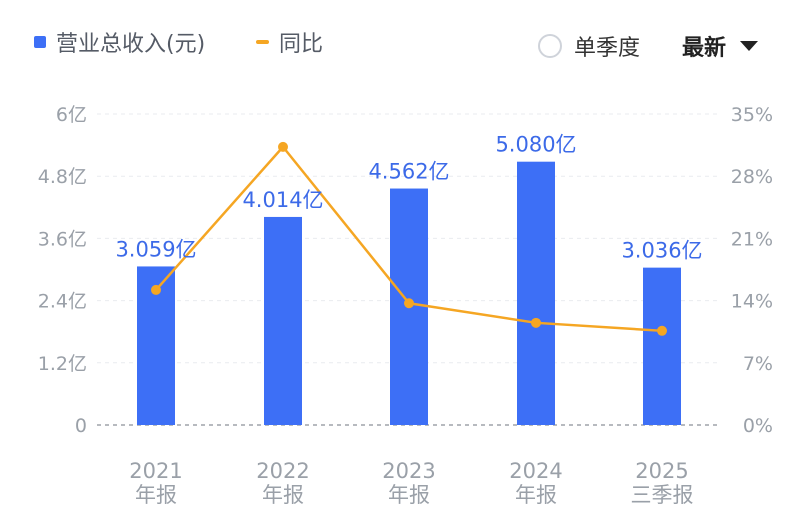 This screenshot has width=808, height=525. I want to click on bar-value-label: 4.562亿, so click(408, 172).